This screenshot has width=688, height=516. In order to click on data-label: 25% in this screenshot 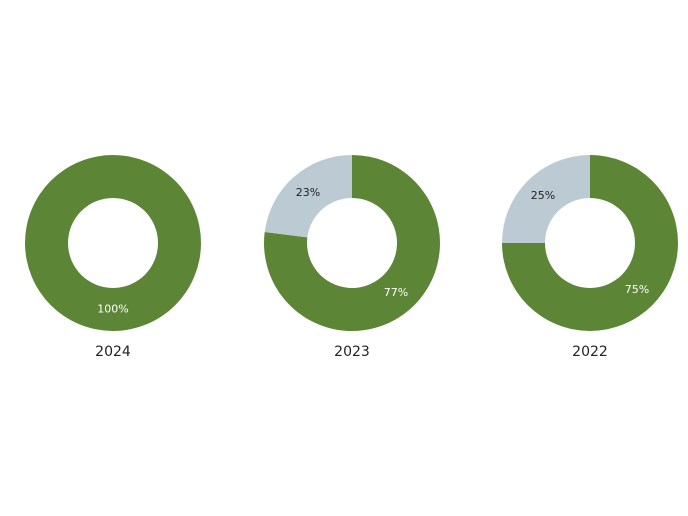, I will do `click(543, 195)`.